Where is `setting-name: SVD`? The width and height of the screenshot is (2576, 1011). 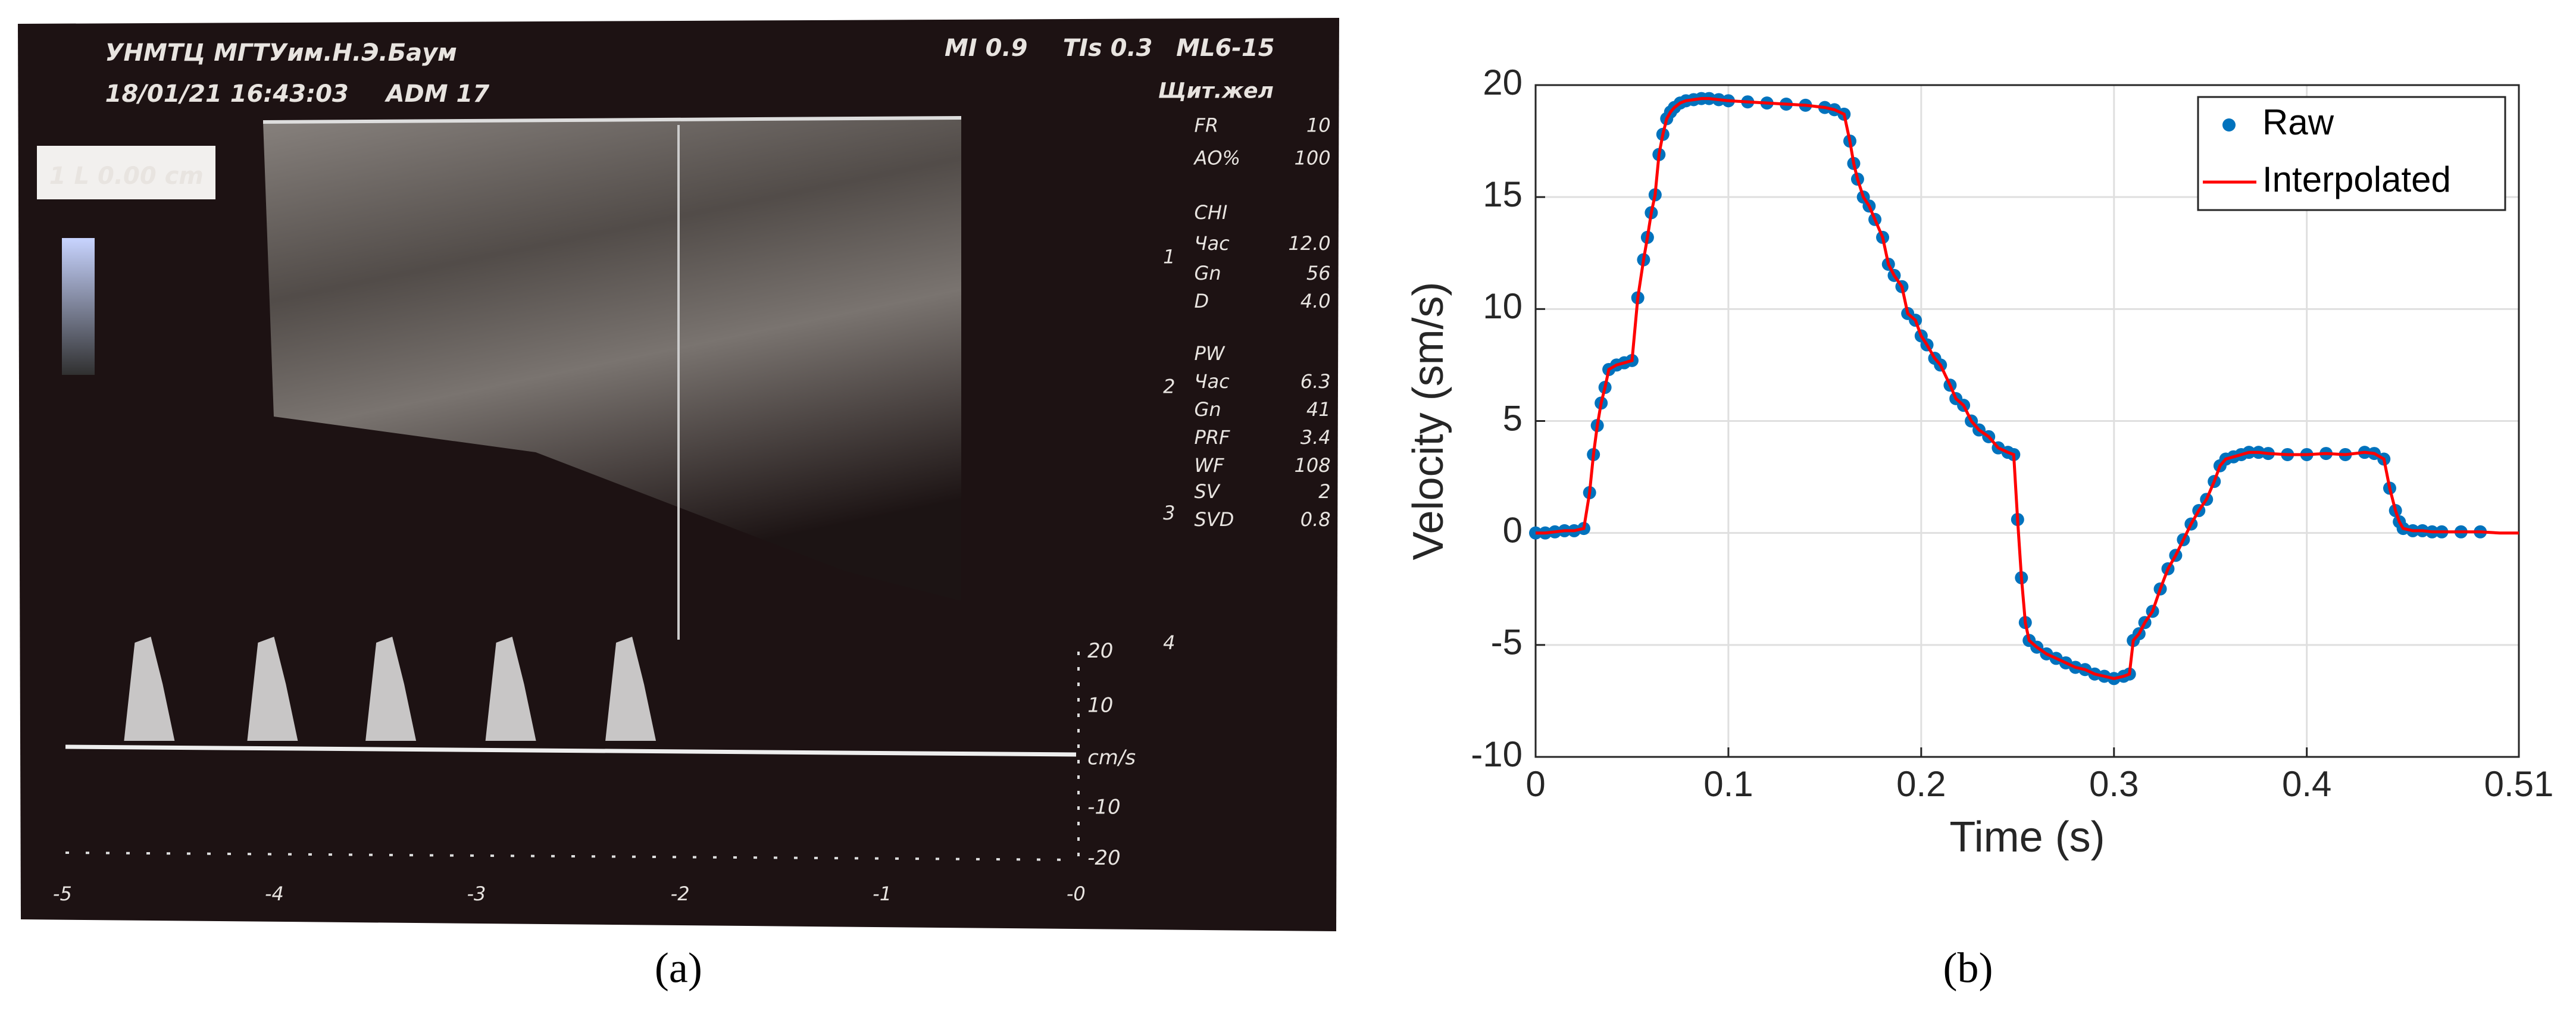 setting-name: SVD is located at coordinates (1214, 519).